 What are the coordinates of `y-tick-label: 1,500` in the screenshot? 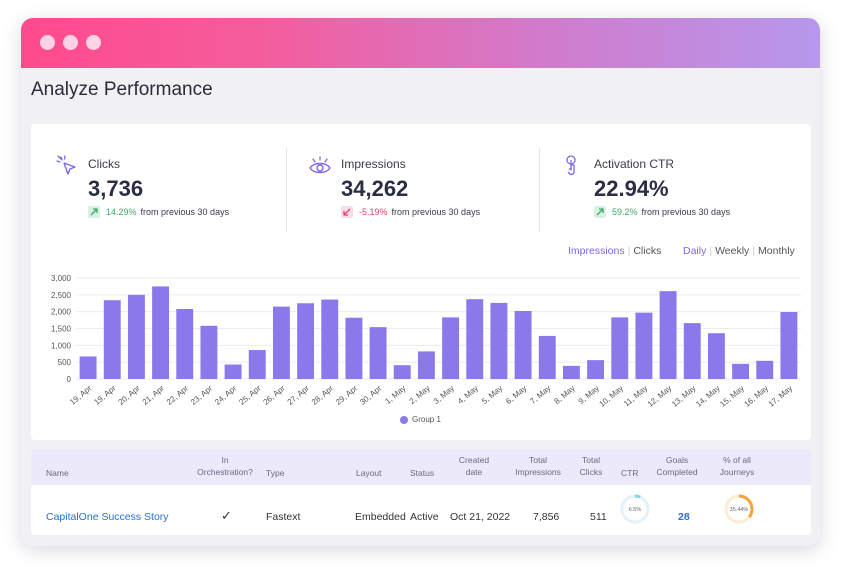 It's located at (61, 329).